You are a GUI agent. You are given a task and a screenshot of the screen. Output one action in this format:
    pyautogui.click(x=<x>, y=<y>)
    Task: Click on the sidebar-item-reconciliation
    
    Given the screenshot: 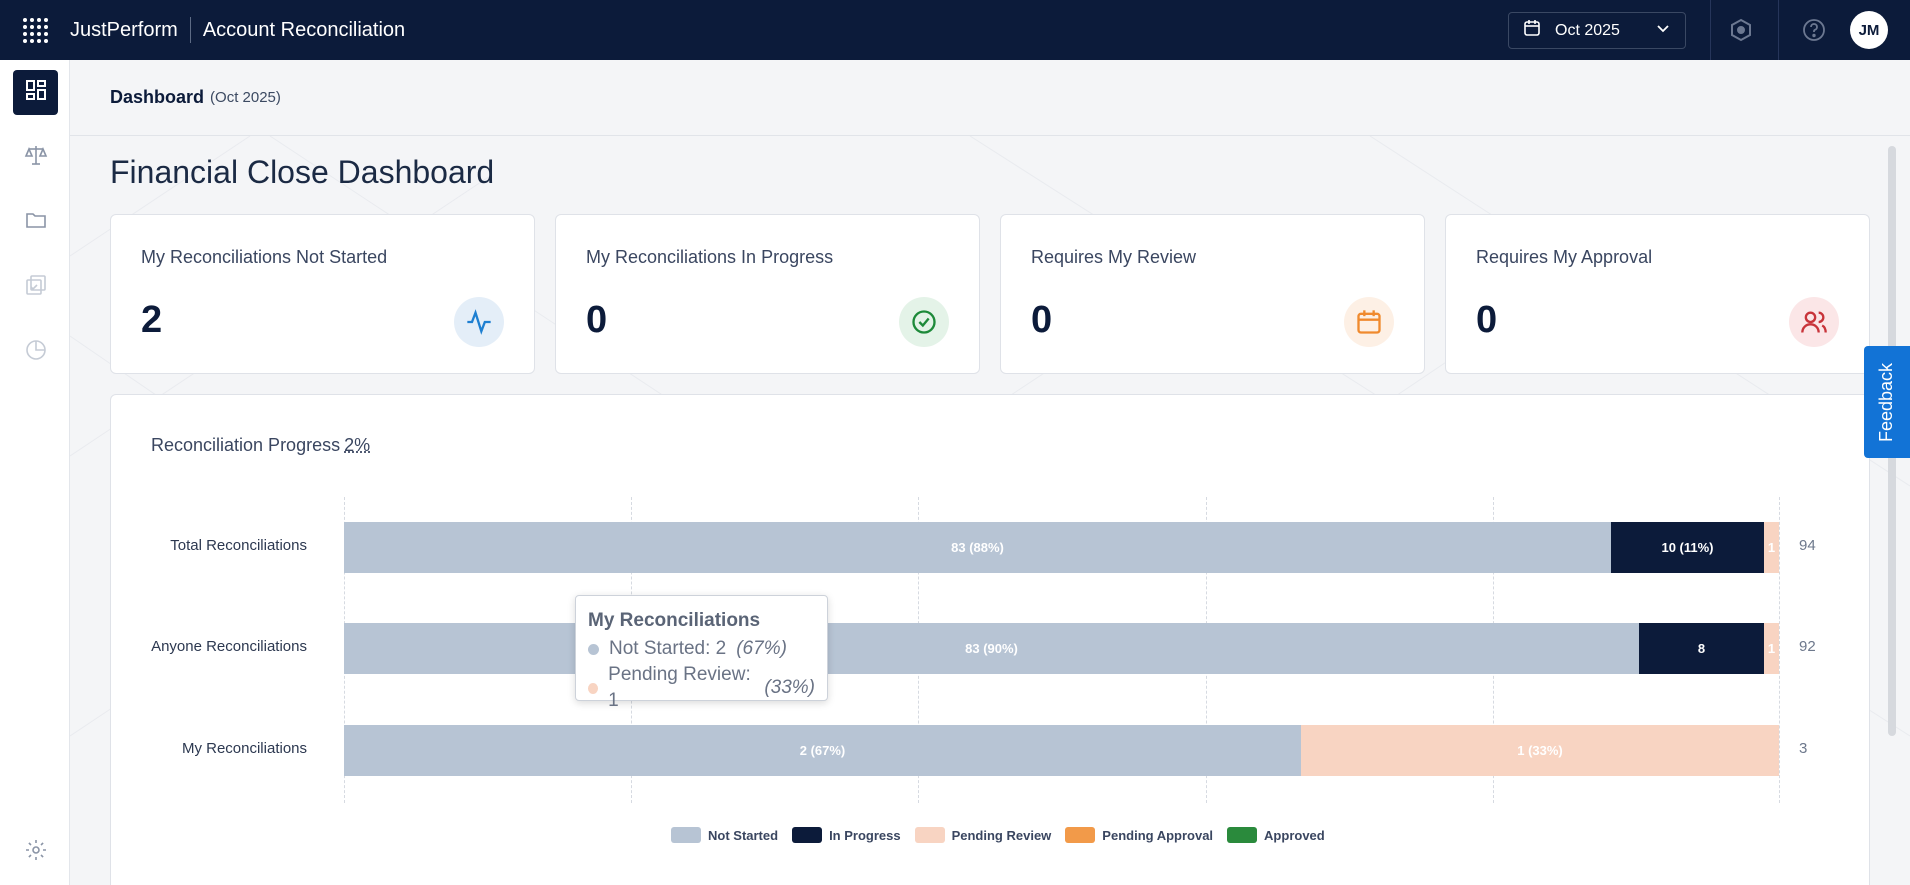 What is the action you would take?
    pyautogui.click(x=35, y=157)
    